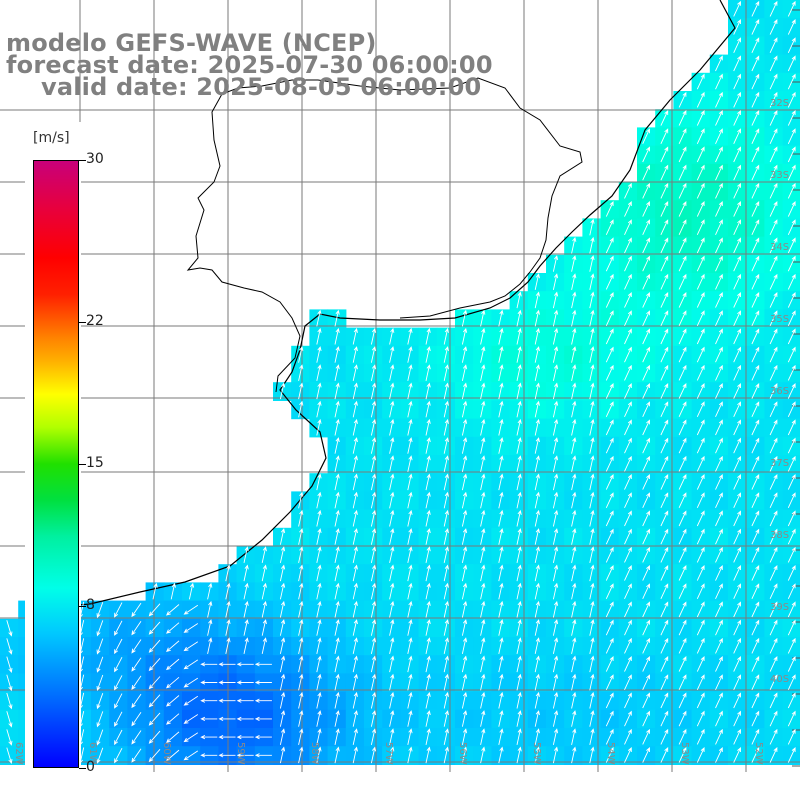 The width and height of the screenshot is (800, 800). I want to click on longitude-label: 56W, so click(462, 753).